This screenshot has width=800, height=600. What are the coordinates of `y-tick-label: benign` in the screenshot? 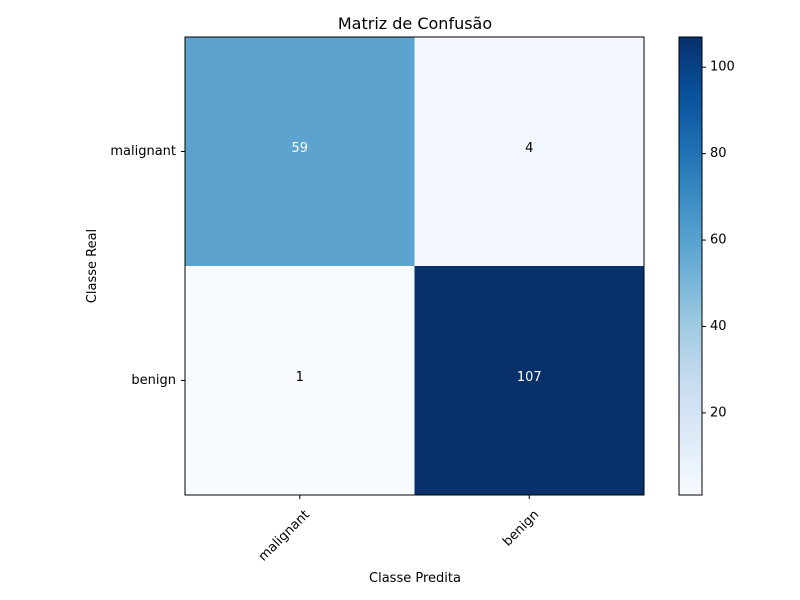 It's located at (153, 380).